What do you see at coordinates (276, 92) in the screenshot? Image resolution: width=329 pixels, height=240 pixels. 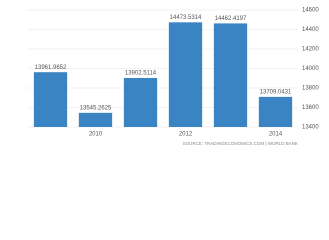 I see `value-label: 13709.0431` at bounding box center [276, 92].